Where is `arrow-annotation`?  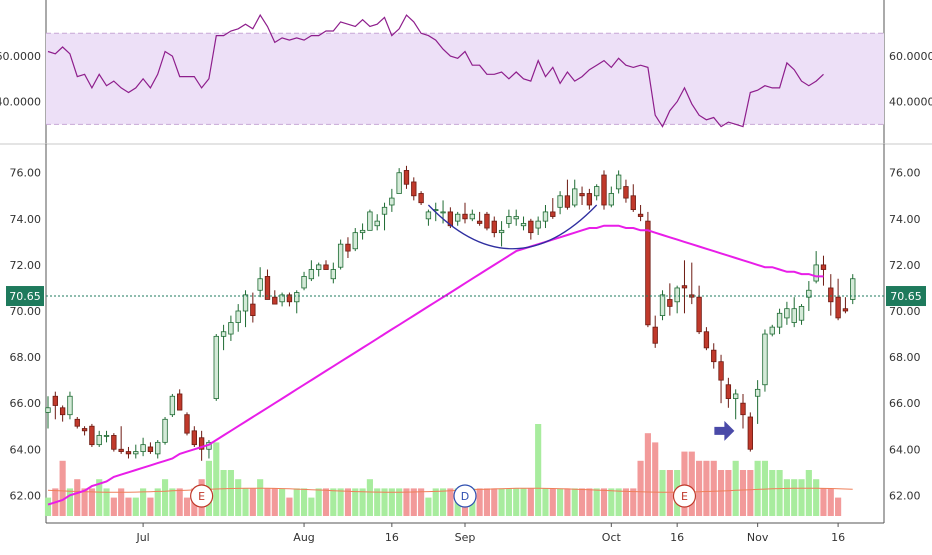 arrow-annotation is located at coordinates (724, 430).